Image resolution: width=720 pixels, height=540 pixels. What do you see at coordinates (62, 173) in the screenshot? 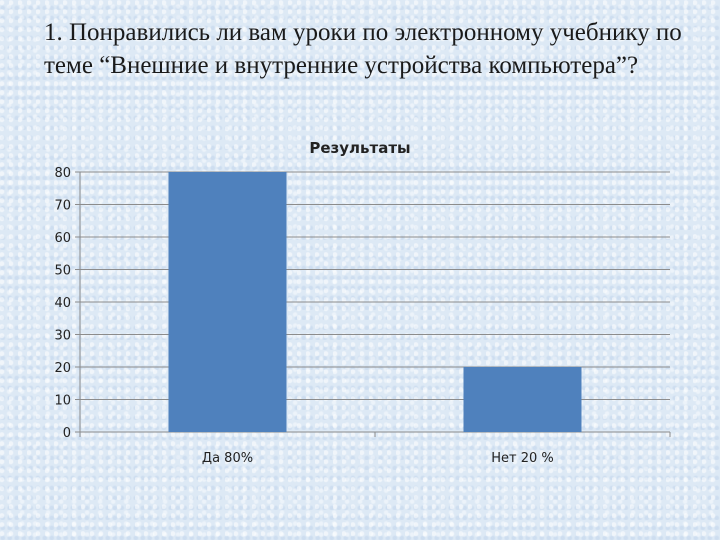
I see `y-tick-label: 80` at bounding box center [62, 173].